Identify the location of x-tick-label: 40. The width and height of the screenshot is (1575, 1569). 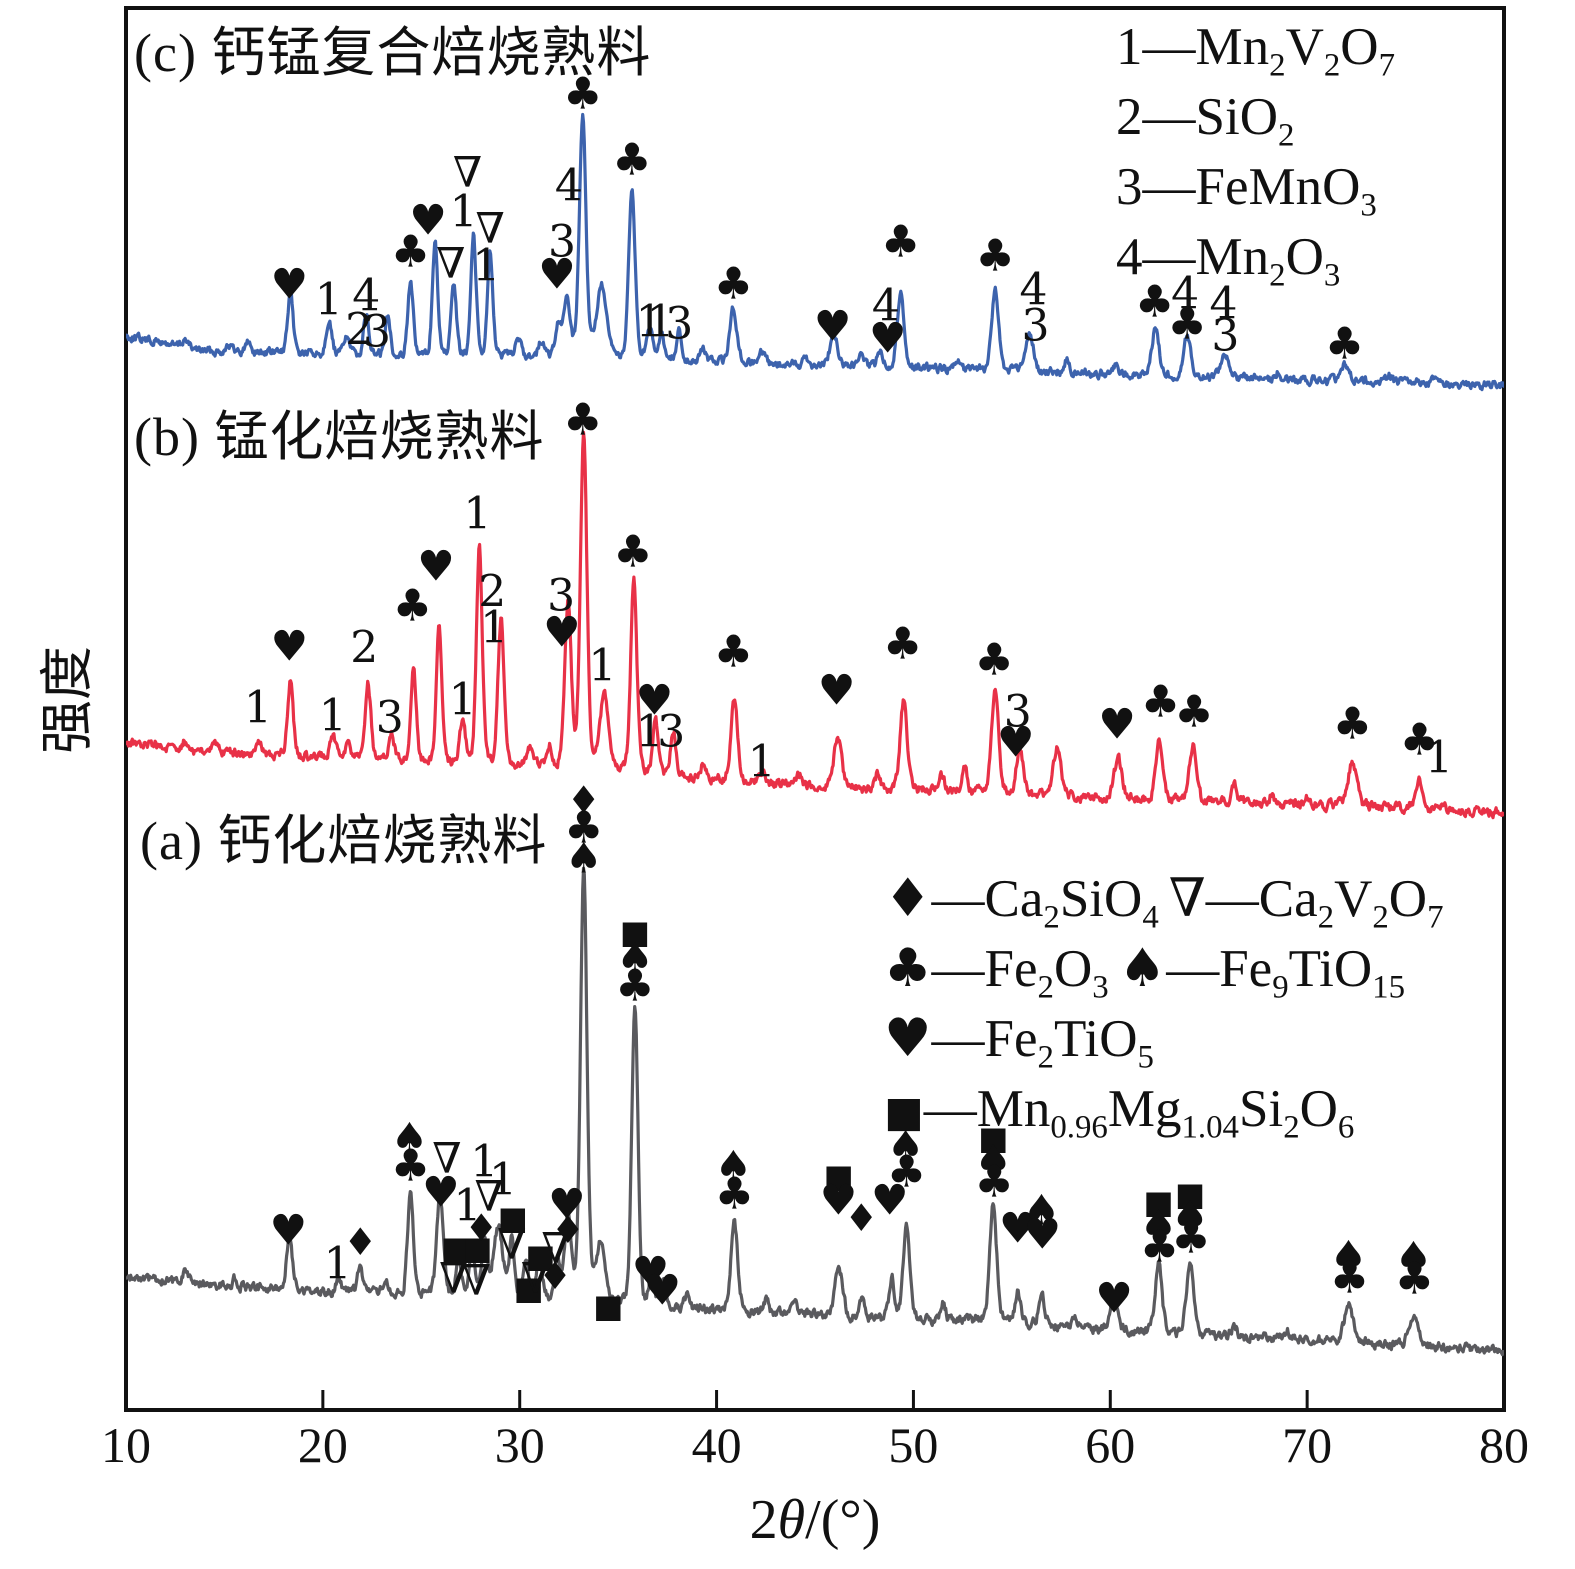
(717, 1445).